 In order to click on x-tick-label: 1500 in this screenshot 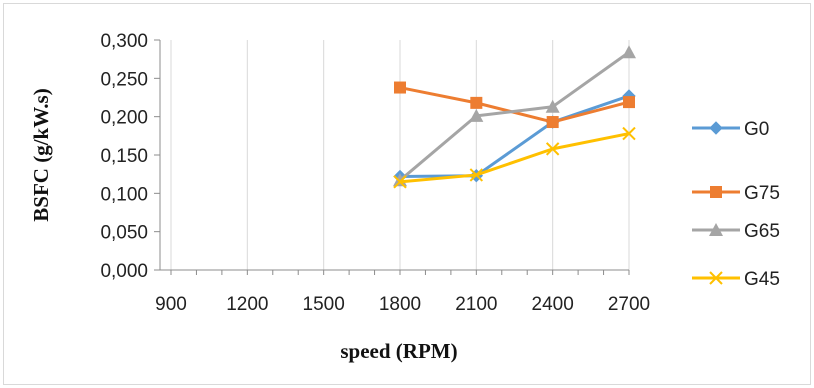, I will do `click(324, 304)`.